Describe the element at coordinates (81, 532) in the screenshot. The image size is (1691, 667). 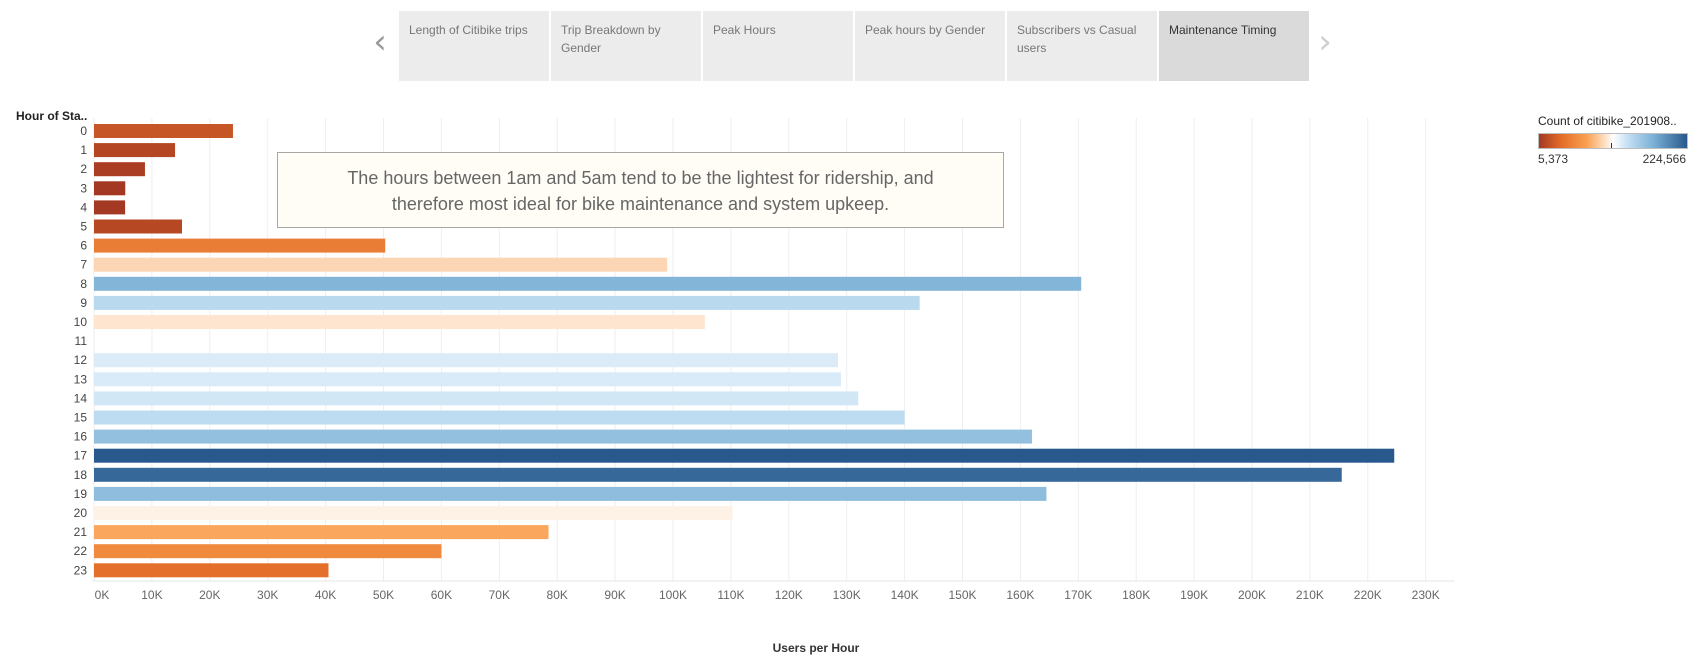
I see `y-tick-label: 21` at that location.